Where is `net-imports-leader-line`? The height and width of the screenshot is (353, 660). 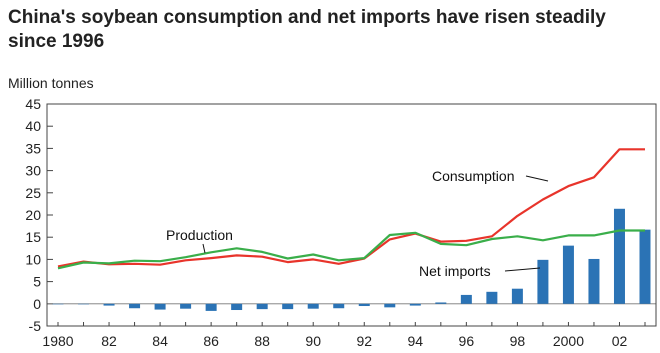
net-imports-leader-line is located at coordinates (522, 269).